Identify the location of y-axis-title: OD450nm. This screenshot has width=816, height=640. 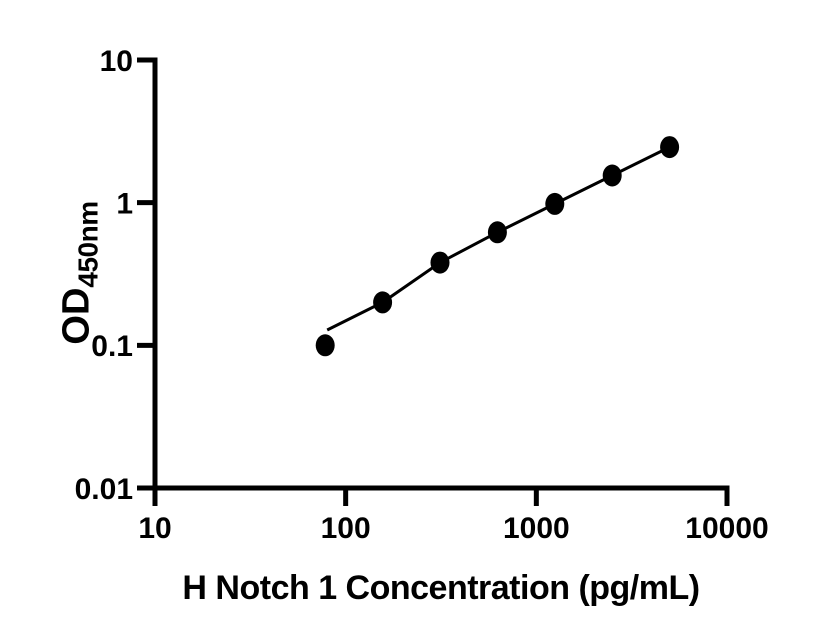
(79, 273).